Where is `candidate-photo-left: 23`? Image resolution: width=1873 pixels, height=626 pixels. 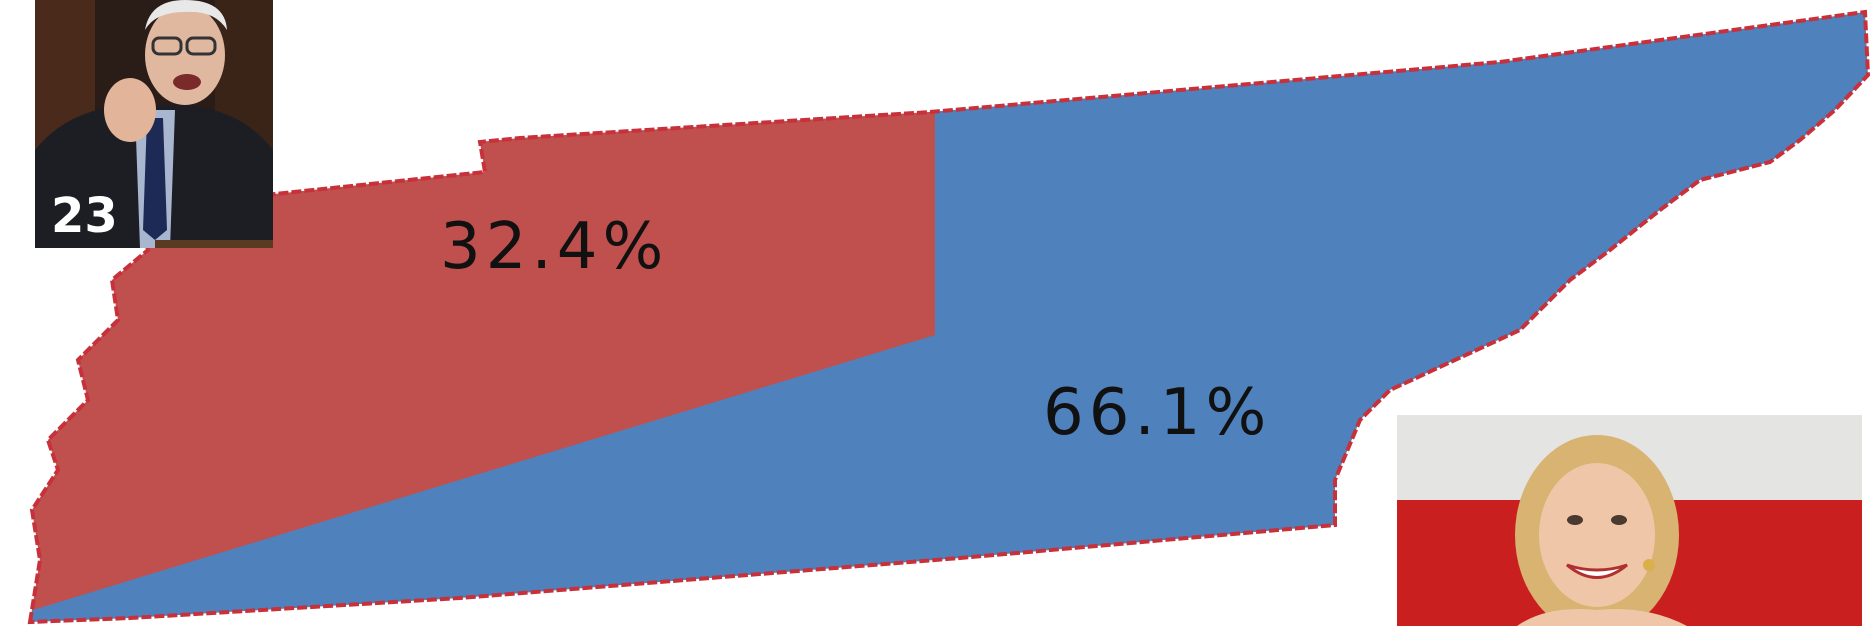 candidate-photo-left: 23 is located at coordinates (154, 124).